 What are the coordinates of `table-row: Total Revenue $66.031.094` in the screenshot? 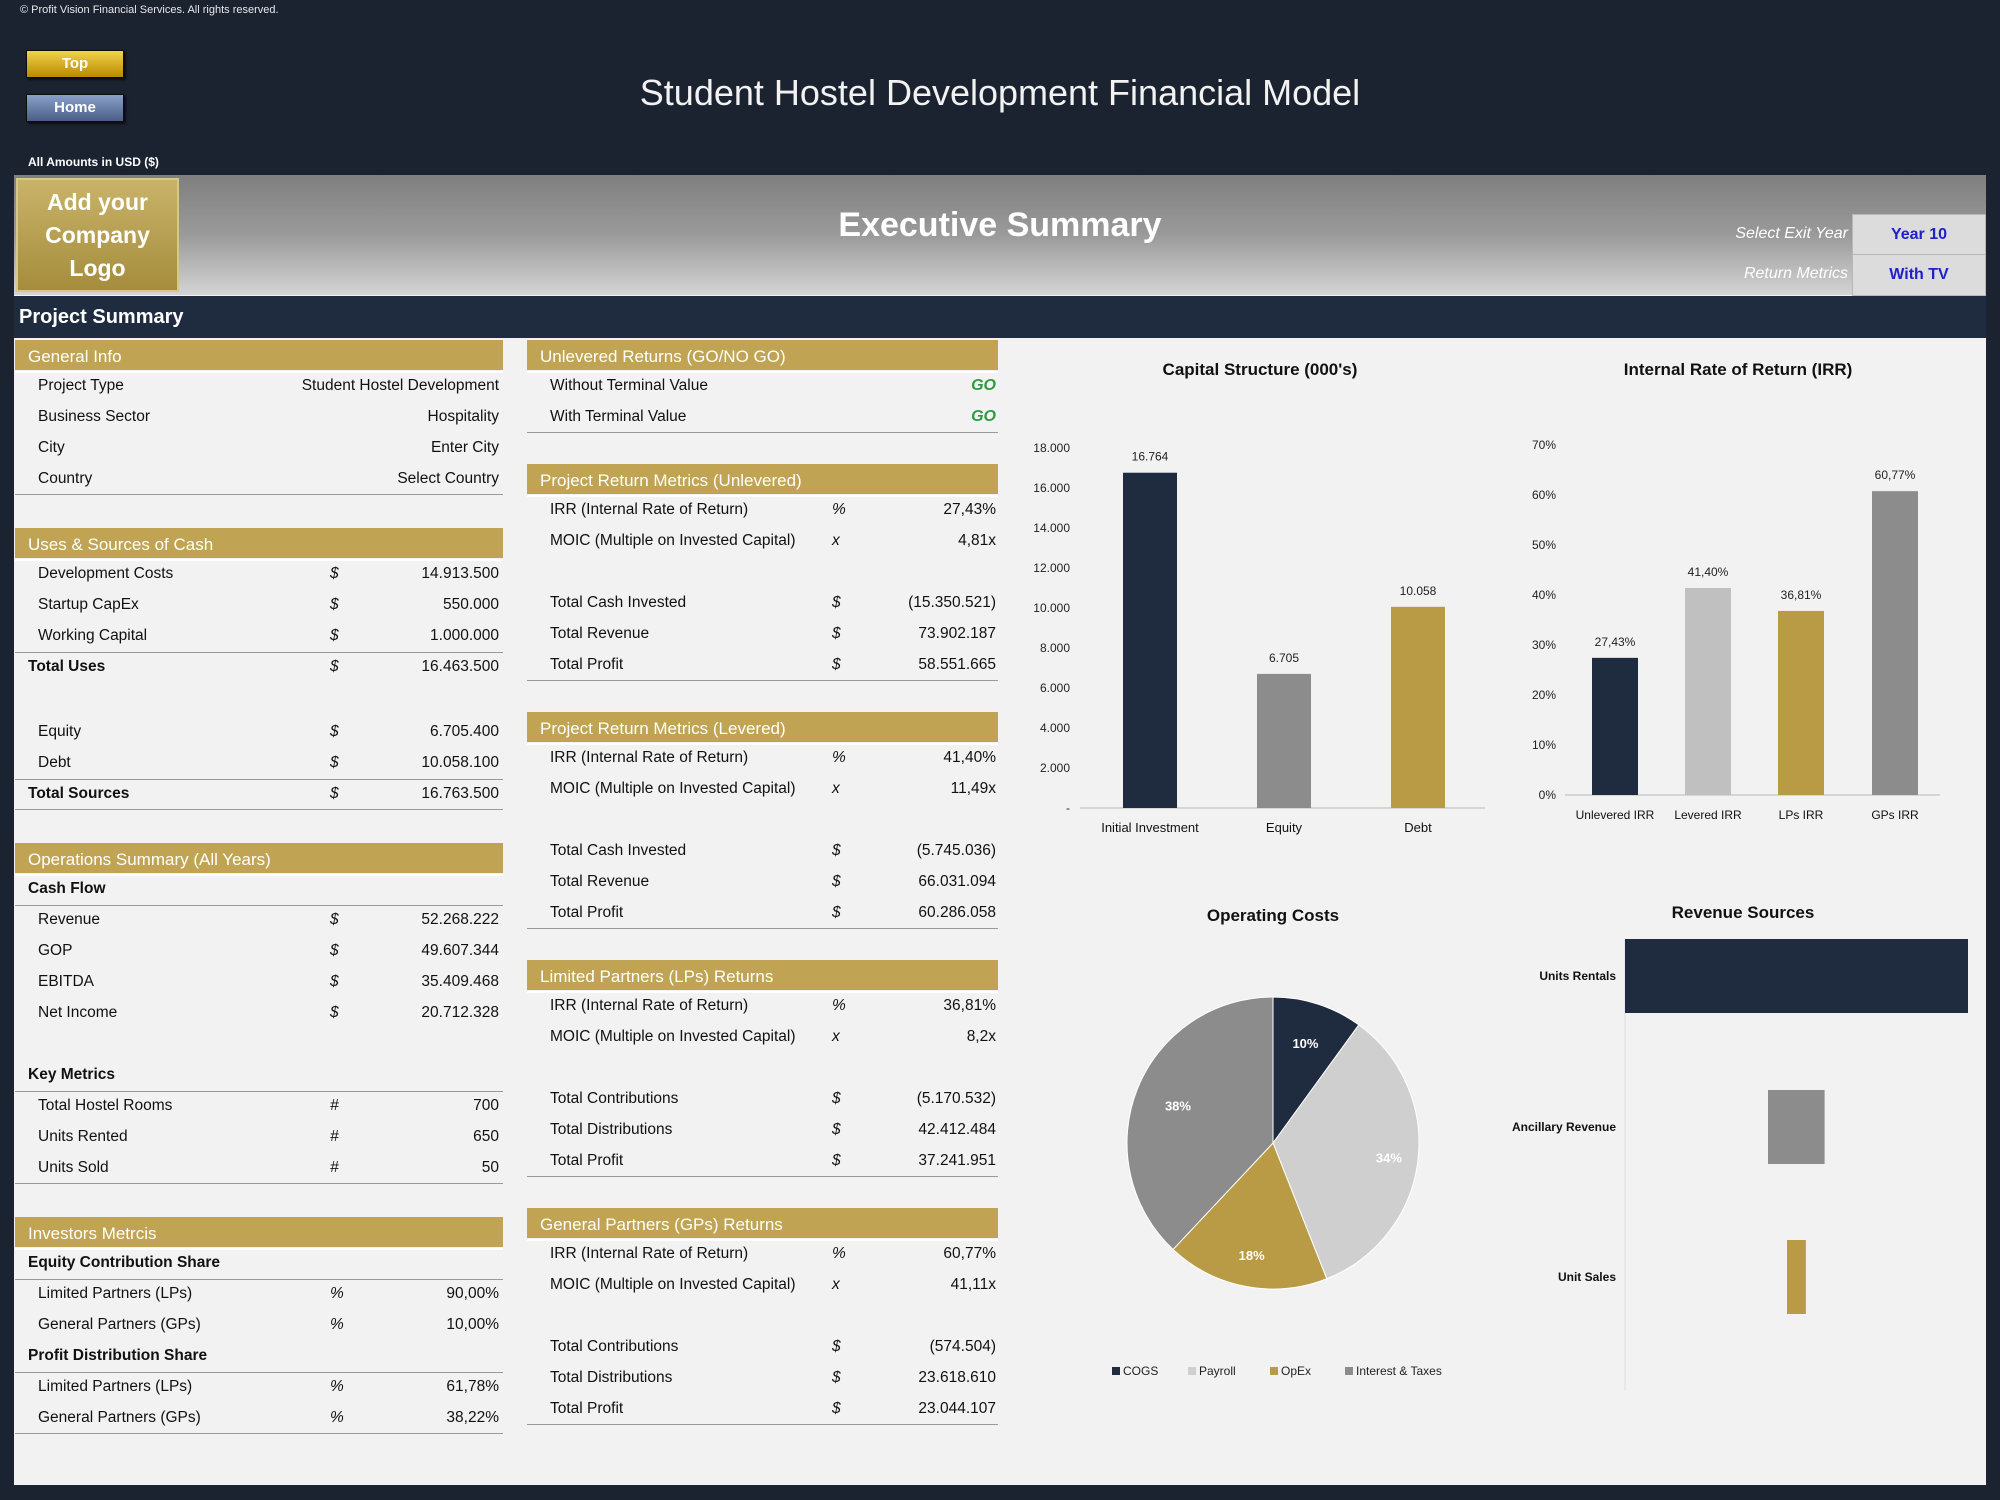 It's located at (762, 882).